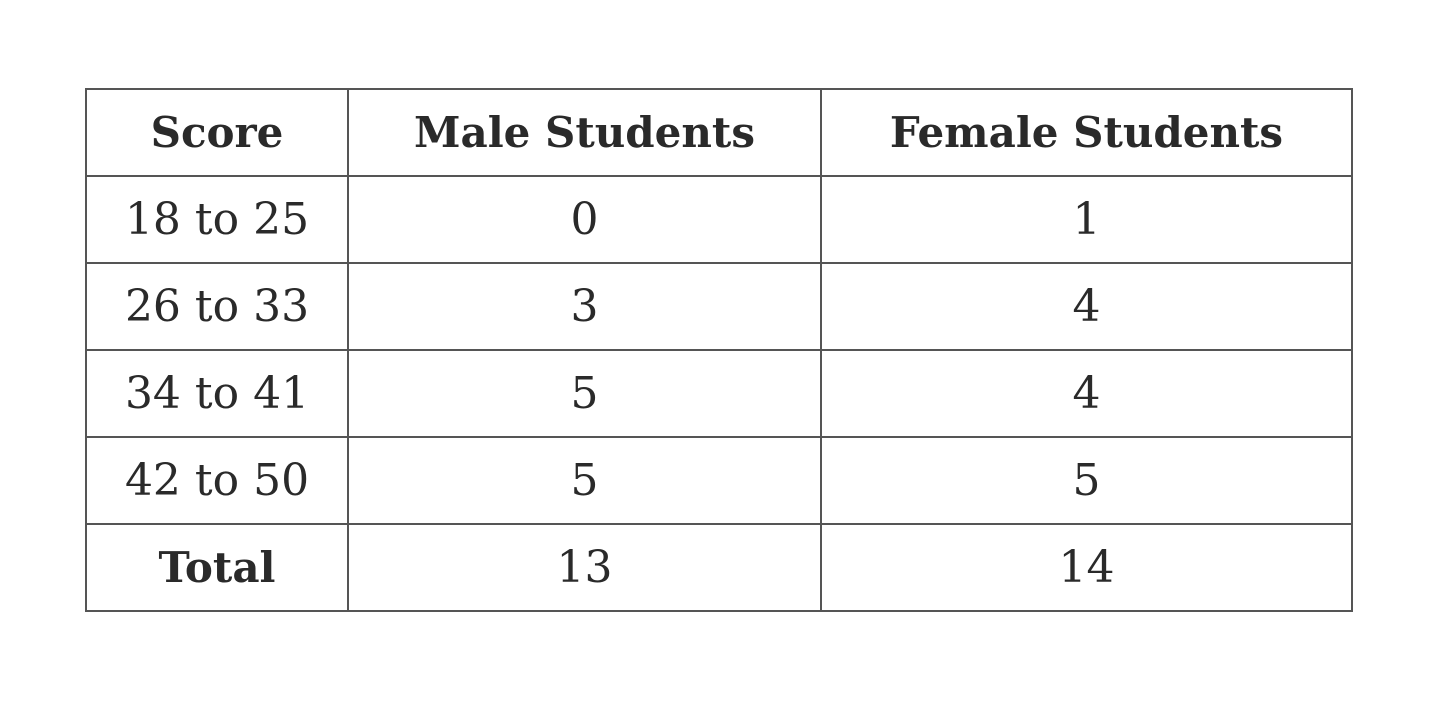 The image size is (1440, 702). I want to click on score-cell: 18 to 25, so click(217, 219).